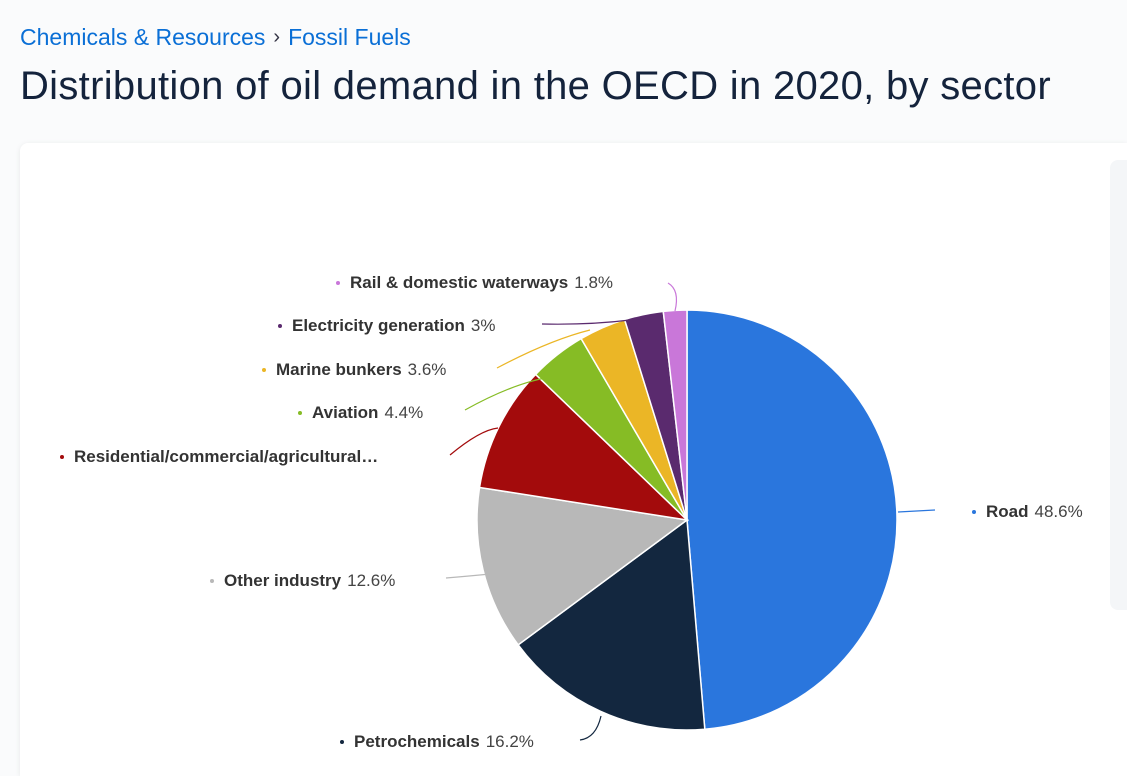  What do you see at coordinates (62, 457) in the screenshot?
I see `legend-dot-residential-commercial-agricultural` at bounding box center [62, 457].